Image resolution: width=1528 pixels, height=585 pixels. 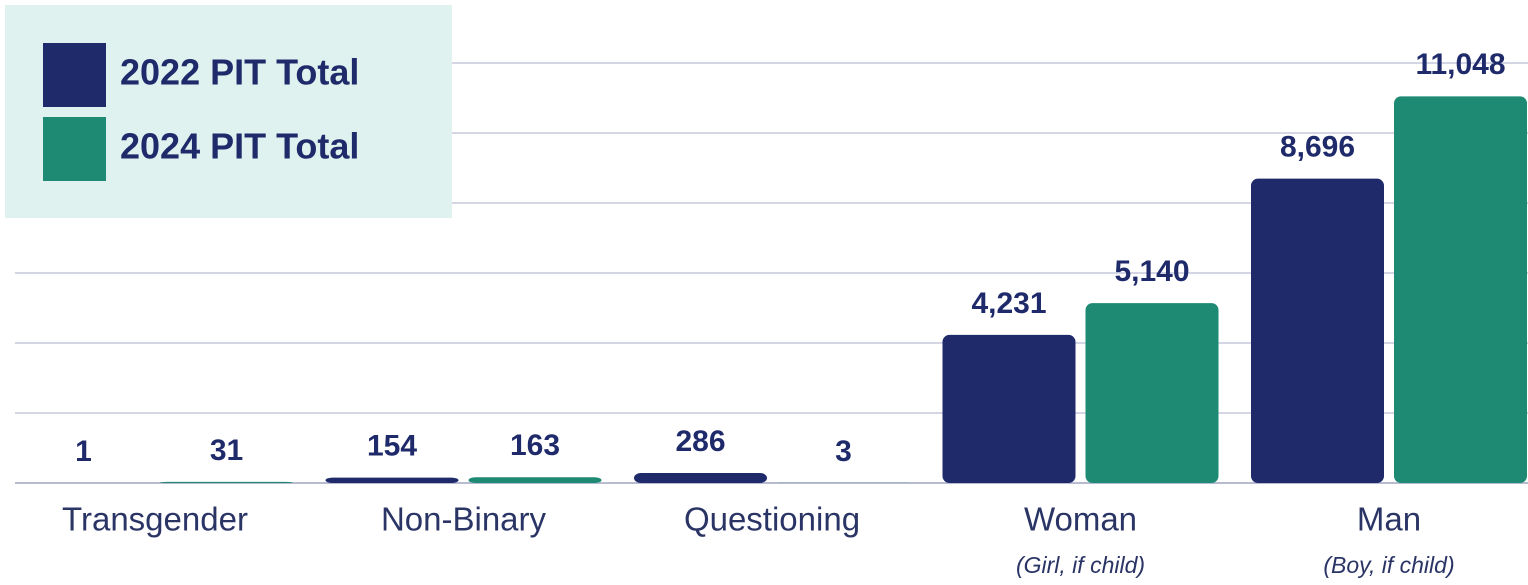 What do you see at coordinates (700, 441) in the screenshot?
I see `value-label: 286` at bounding box center [700, 441].